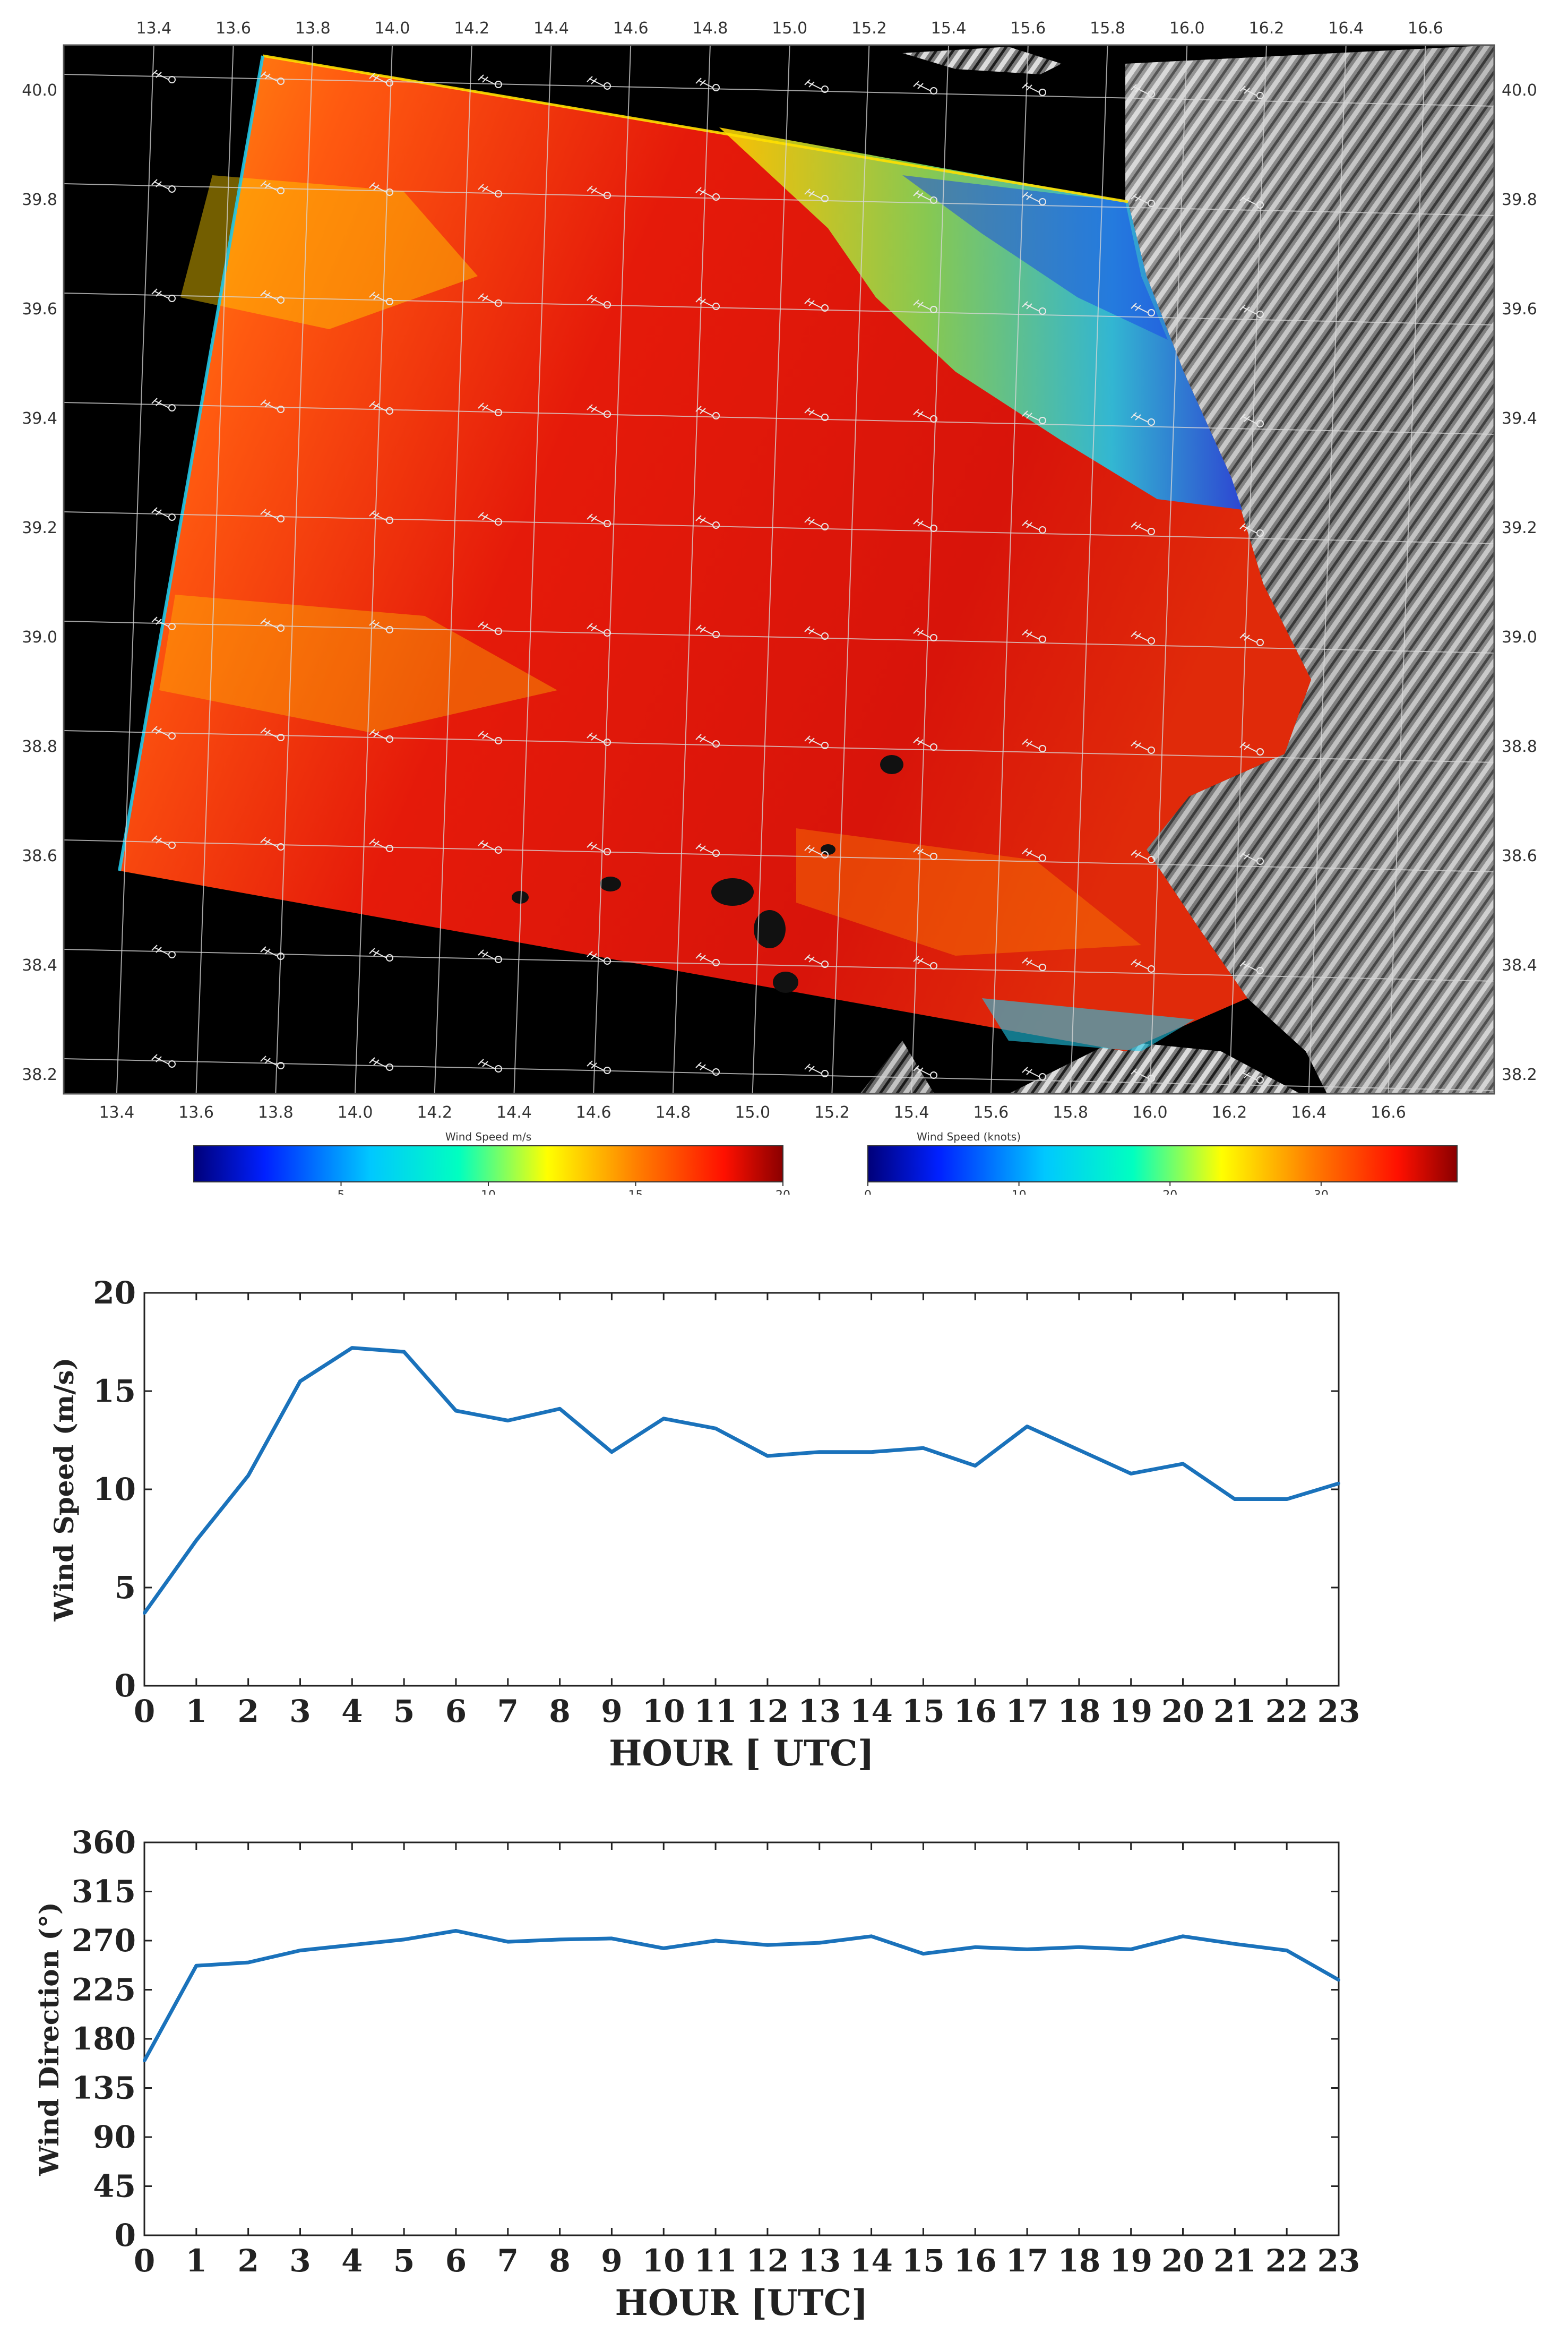 The height and width of the screenshot is (2333, 1568). Describe the element at coordinates (1389, 1112) in the screenshot. I see `lon-tick-bottom: 16.6` at that location.